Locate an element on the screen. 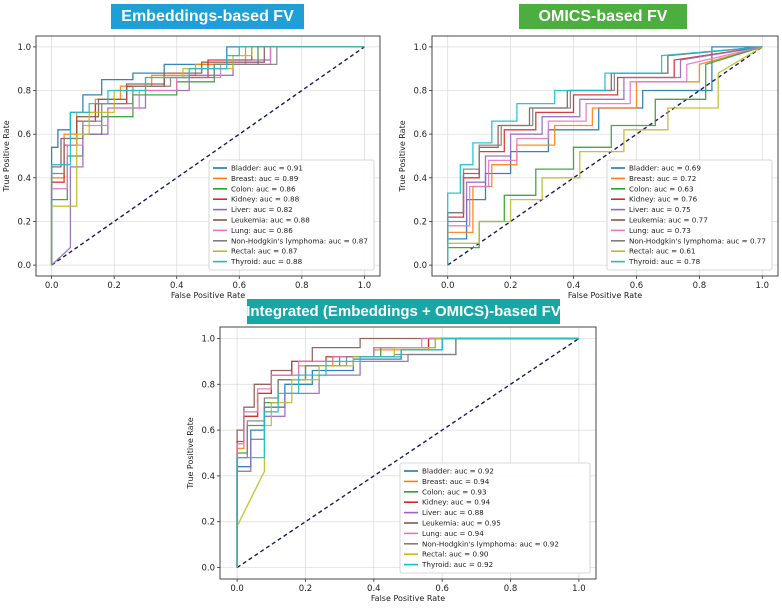 The width and height of the screenshot is (782, 611). legend-label: Kidney: auc = 0.88 is located at coordinates (265, 199).